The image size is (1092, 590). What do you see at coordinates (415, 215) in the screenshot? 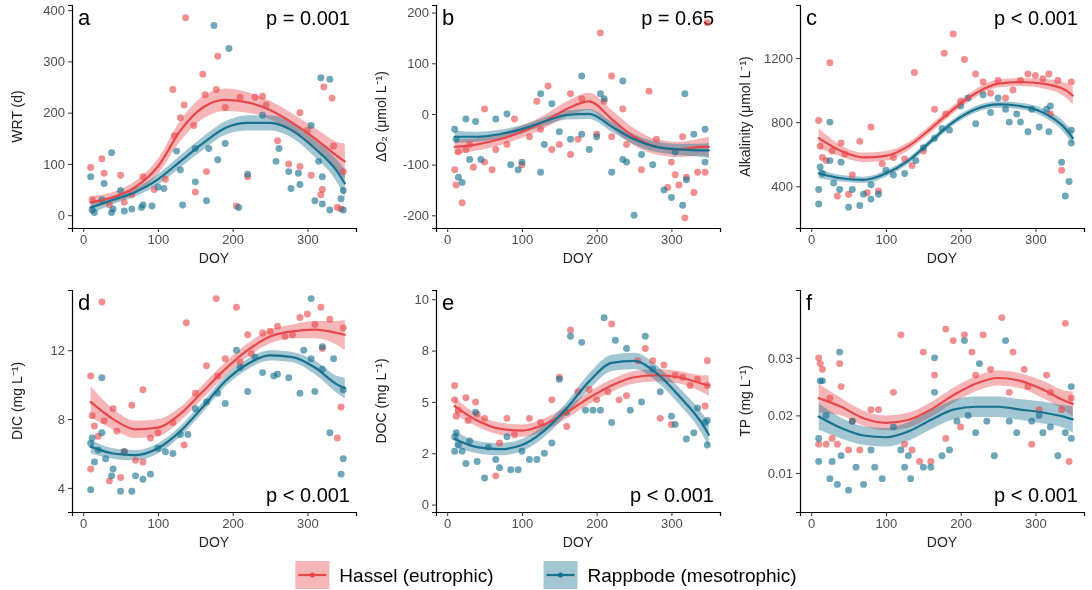
I see `y-tick-label: -200` at bounding box center [415, 215].